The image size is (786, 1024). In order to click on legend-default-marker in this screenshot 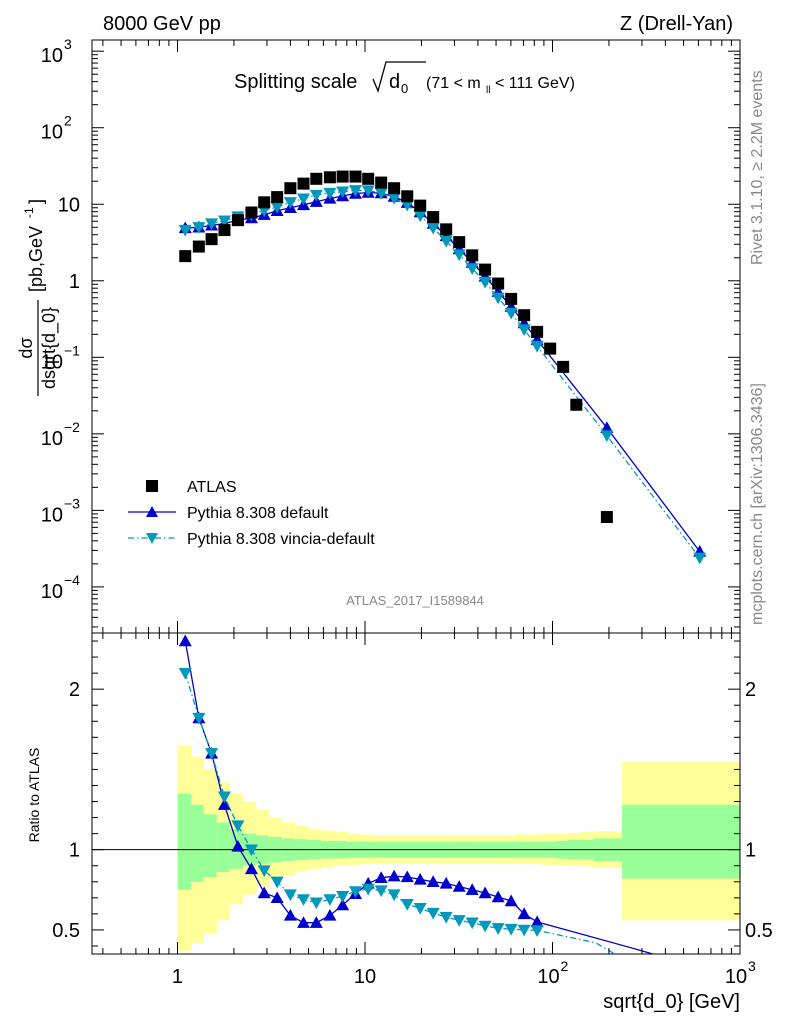, I will do `click(152, 511)`.